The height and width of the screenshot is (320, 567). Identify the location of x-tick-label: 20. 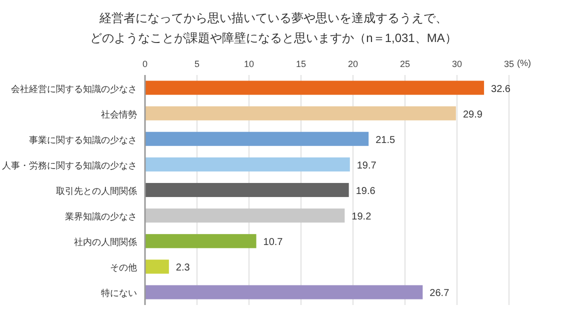
(353, 64).